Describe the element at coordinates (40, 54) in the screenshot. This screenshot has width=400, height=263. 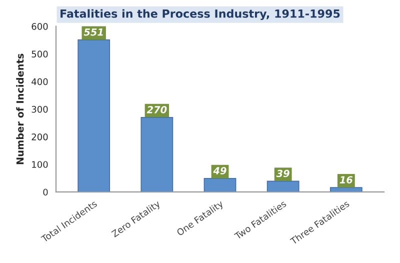
I see `y-tick-label: 500` at that location.